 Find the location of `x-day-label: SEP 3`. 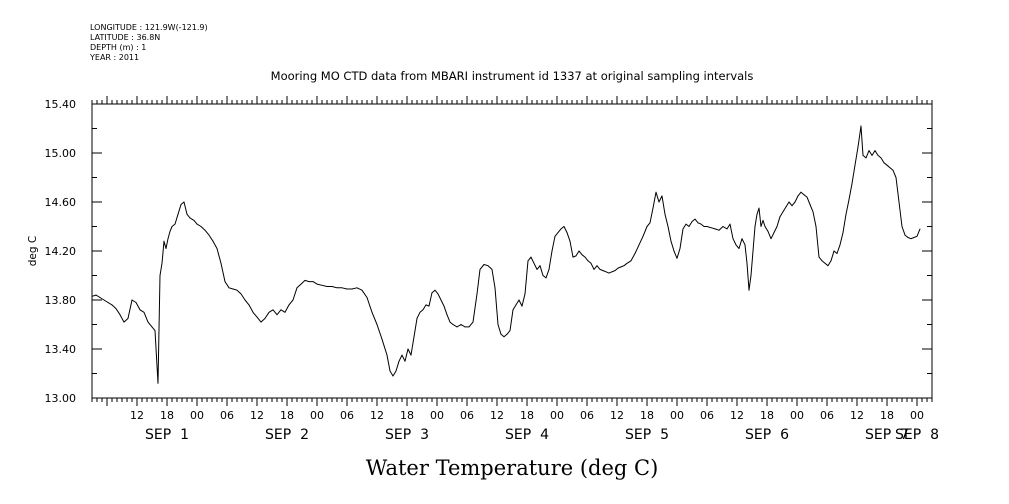

x-day-label: SEP 3 is located at coordinates (407, 435).